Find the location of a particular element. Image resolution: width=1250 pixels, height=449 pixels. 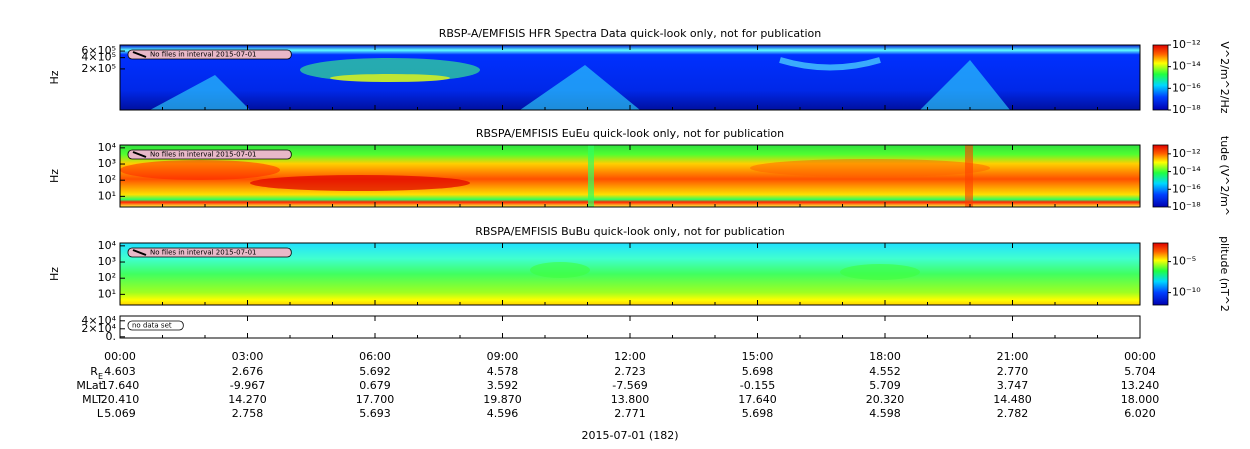

x-tick-label: 06:00 is located at coordinates (375, 356).